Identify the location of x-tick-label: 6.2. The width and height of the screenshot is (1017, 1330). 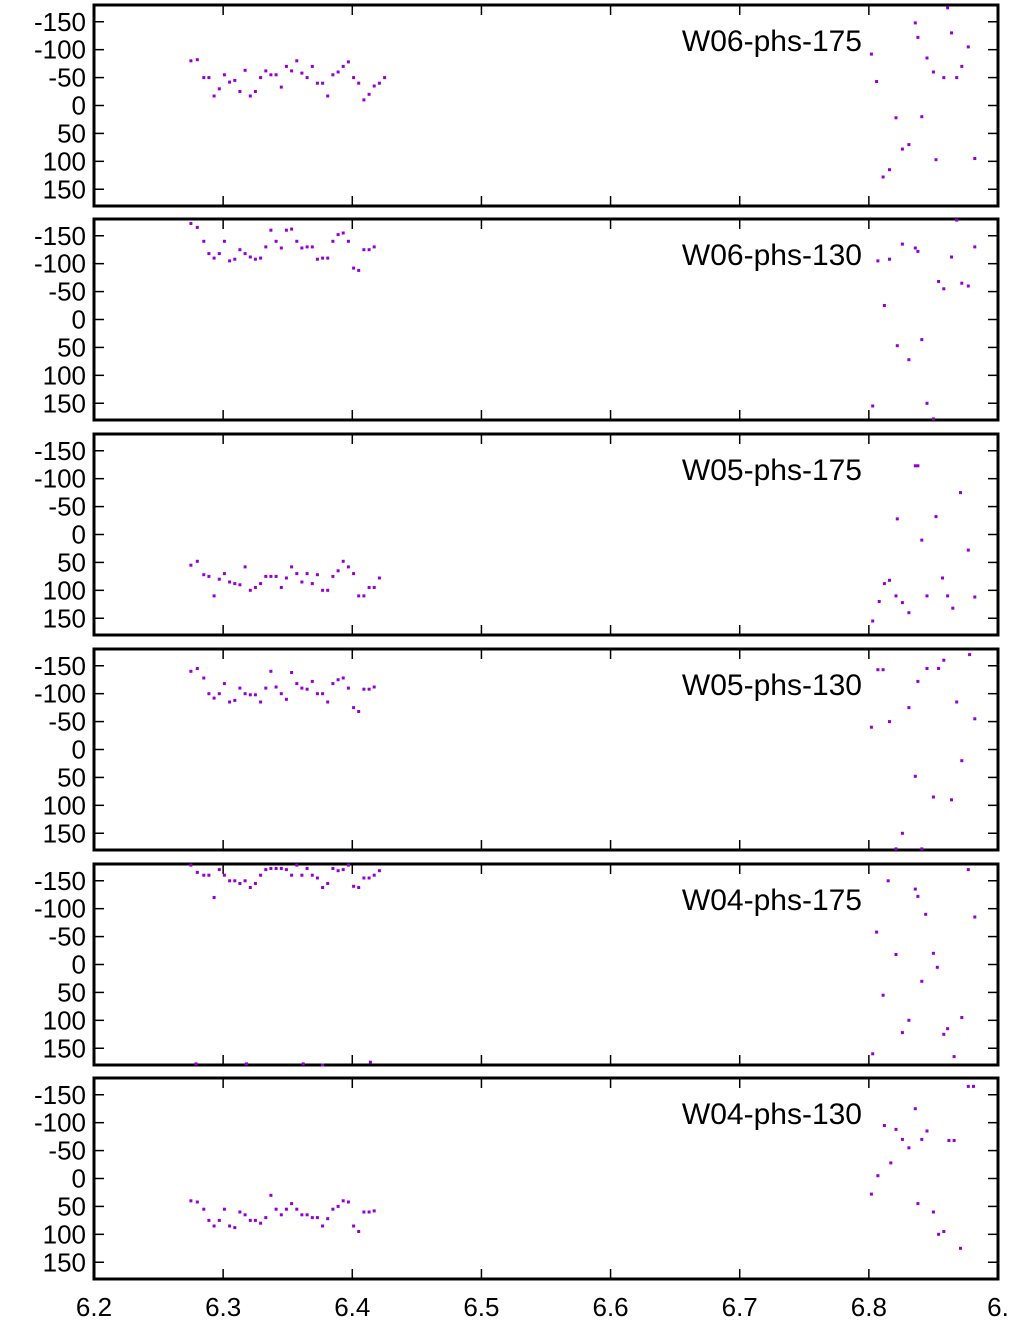
(94, 1307).